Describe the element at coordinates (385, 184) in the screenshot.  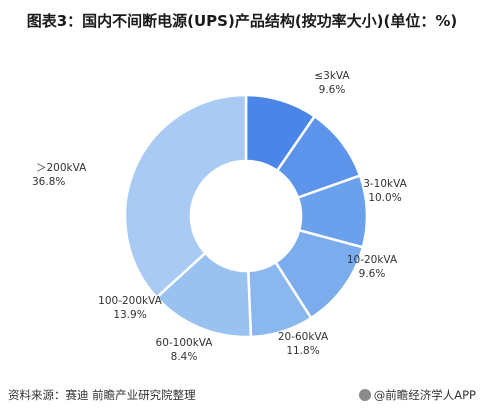
I see `slice-label: 3-10kVA` at that location.